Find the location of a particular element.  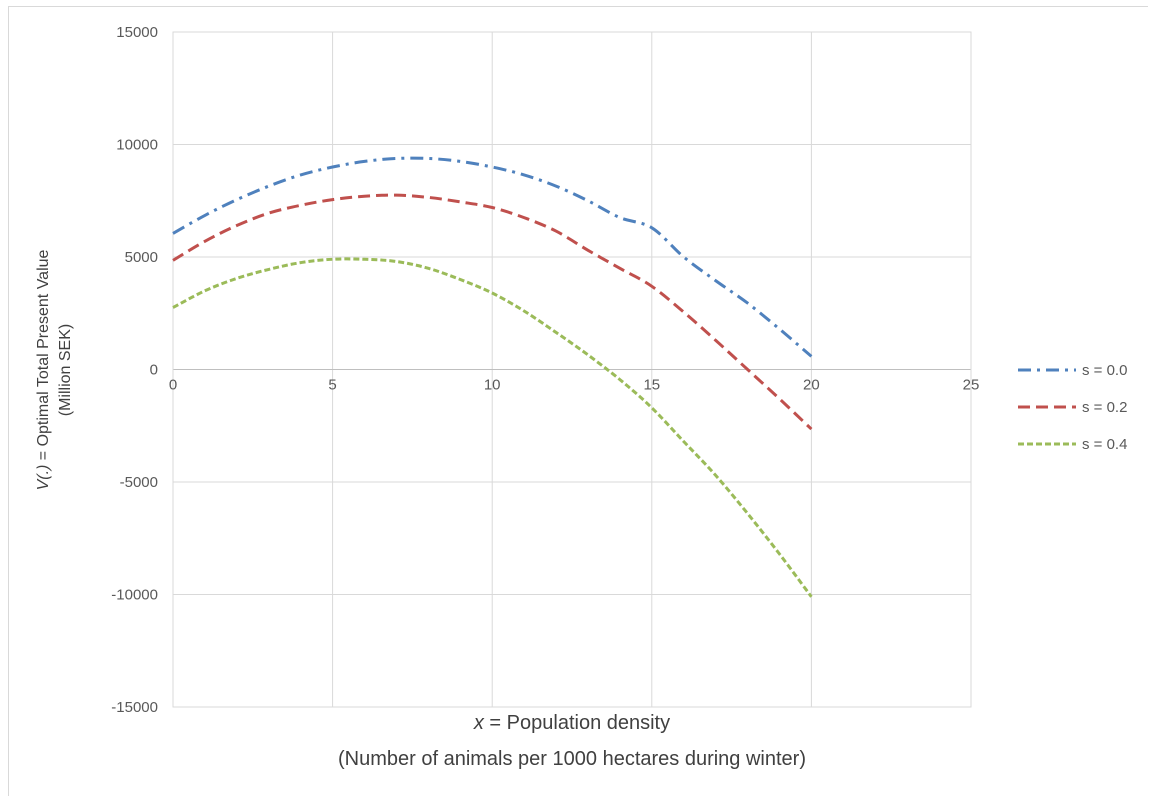

y-axis-subtitle: (Million SEK) is located at coordinates (65, 370).